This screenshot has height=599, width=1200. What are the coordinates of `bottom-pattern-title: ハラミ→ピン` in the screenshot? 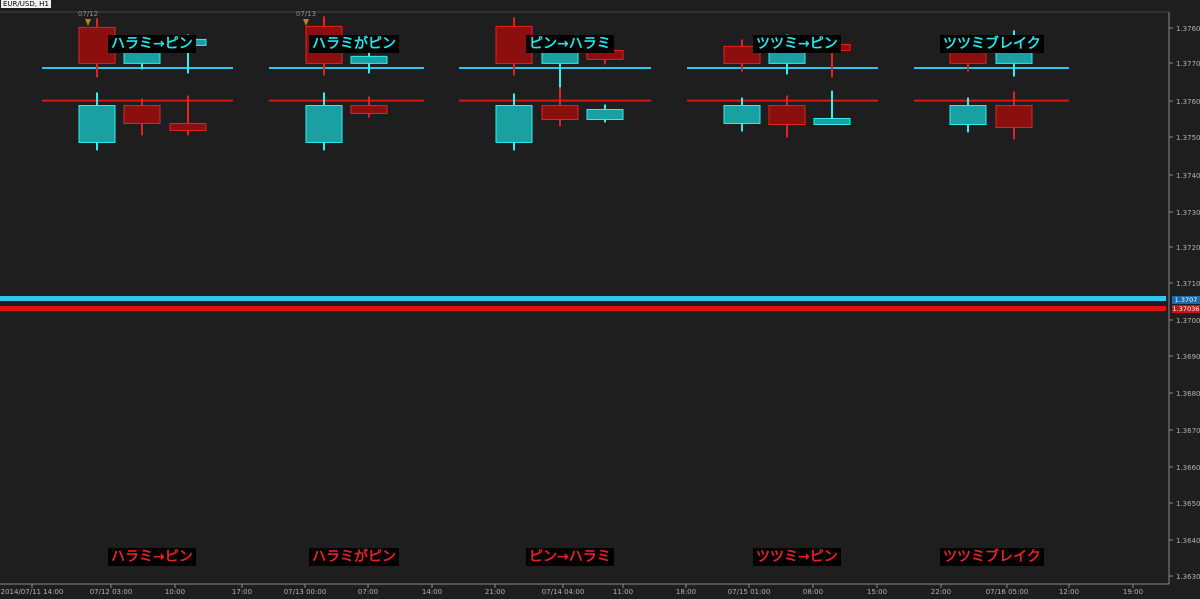 It's located at (152, 557).